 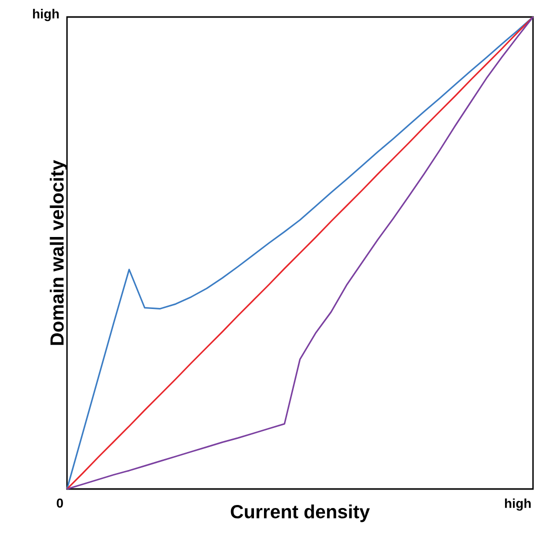 I want to click on y-axis-title: Domain wall velocity, so click(x=59, y=252).